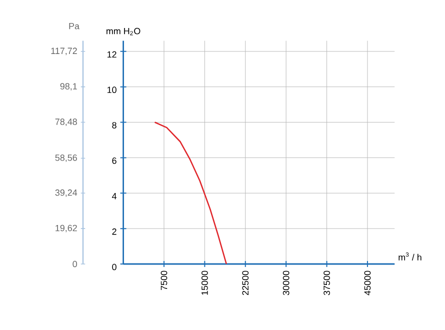 This screenshot has width=445, height=330. I want to click on y-tick-label: 0, so click(114, 267).